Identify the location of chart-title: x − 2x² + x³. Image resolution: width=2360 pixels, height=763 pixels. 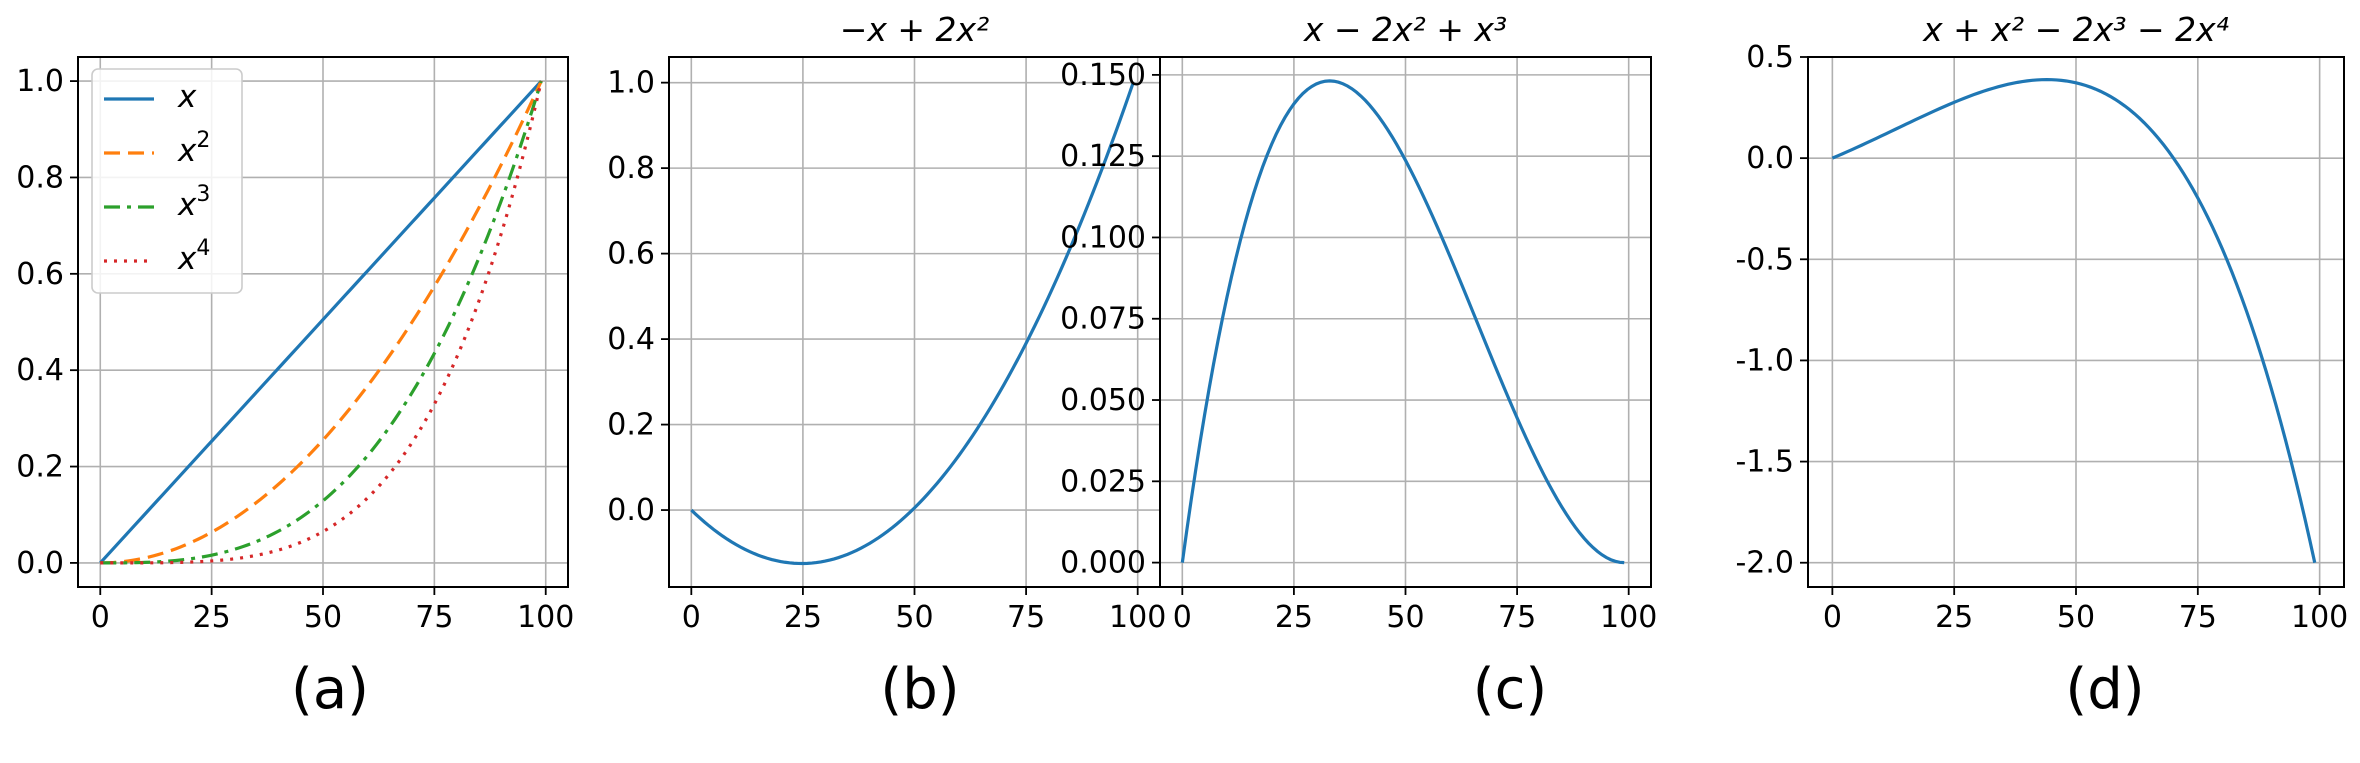
(1405, 29).